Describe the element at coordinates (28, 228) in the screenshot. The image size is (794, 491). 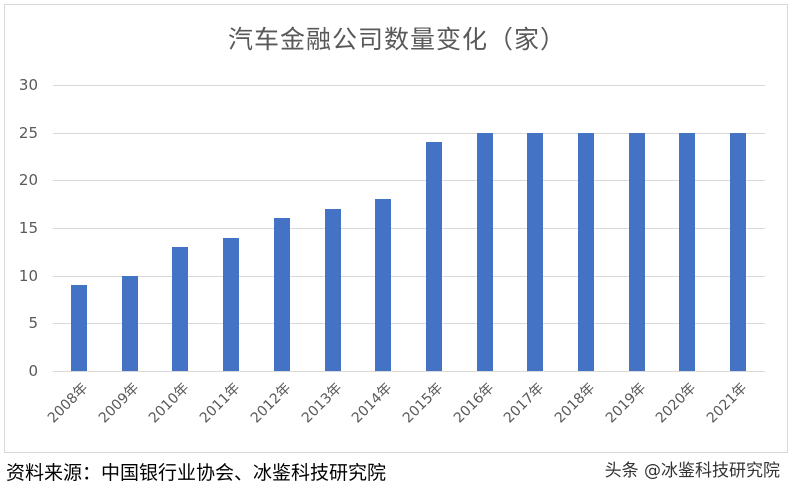
I see `y-tick-label: 15` at that location.